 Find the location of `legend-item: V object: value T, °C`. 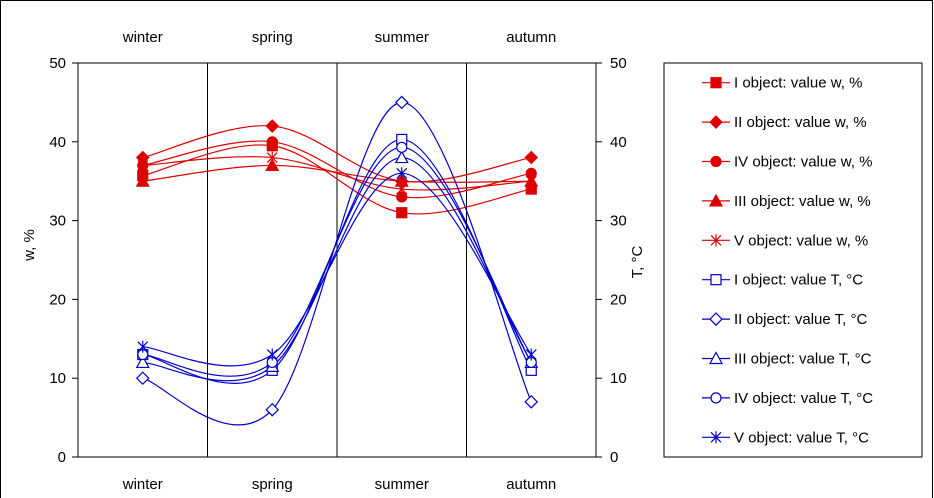

legend-item: V object: value T, °C is located at coordinates (785, 437).